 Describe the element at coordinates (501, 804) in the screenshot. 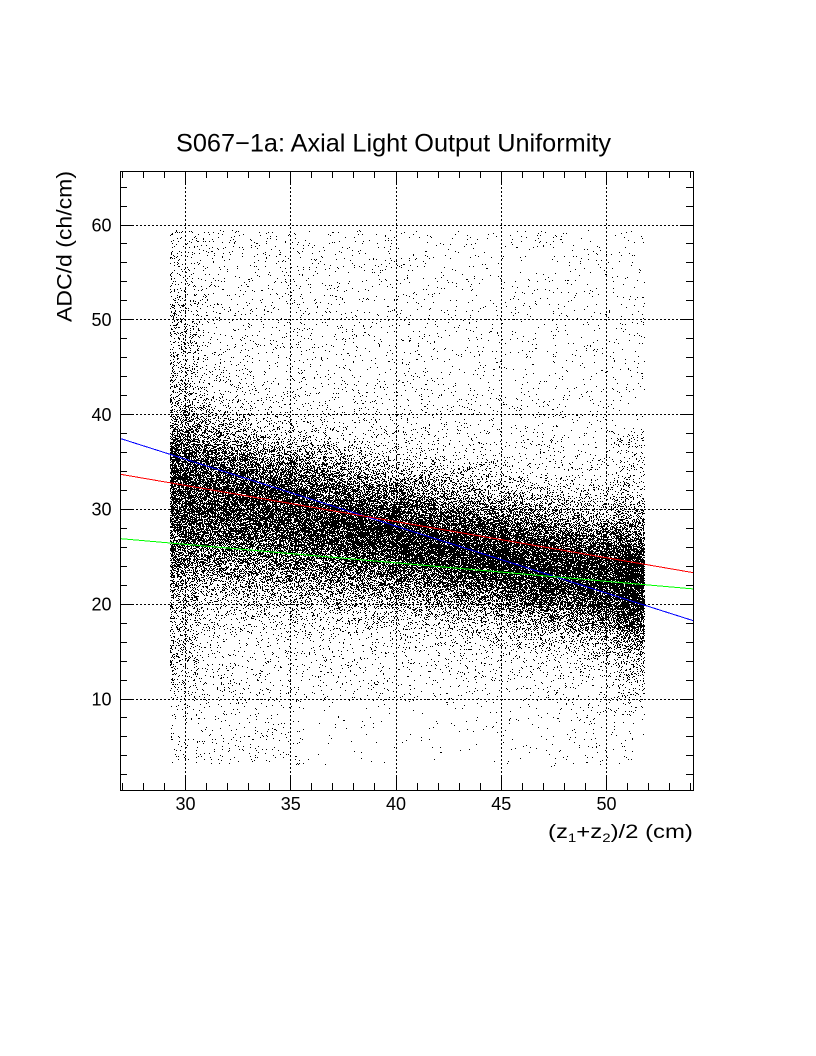

I see `svg-text: 45` at that location.